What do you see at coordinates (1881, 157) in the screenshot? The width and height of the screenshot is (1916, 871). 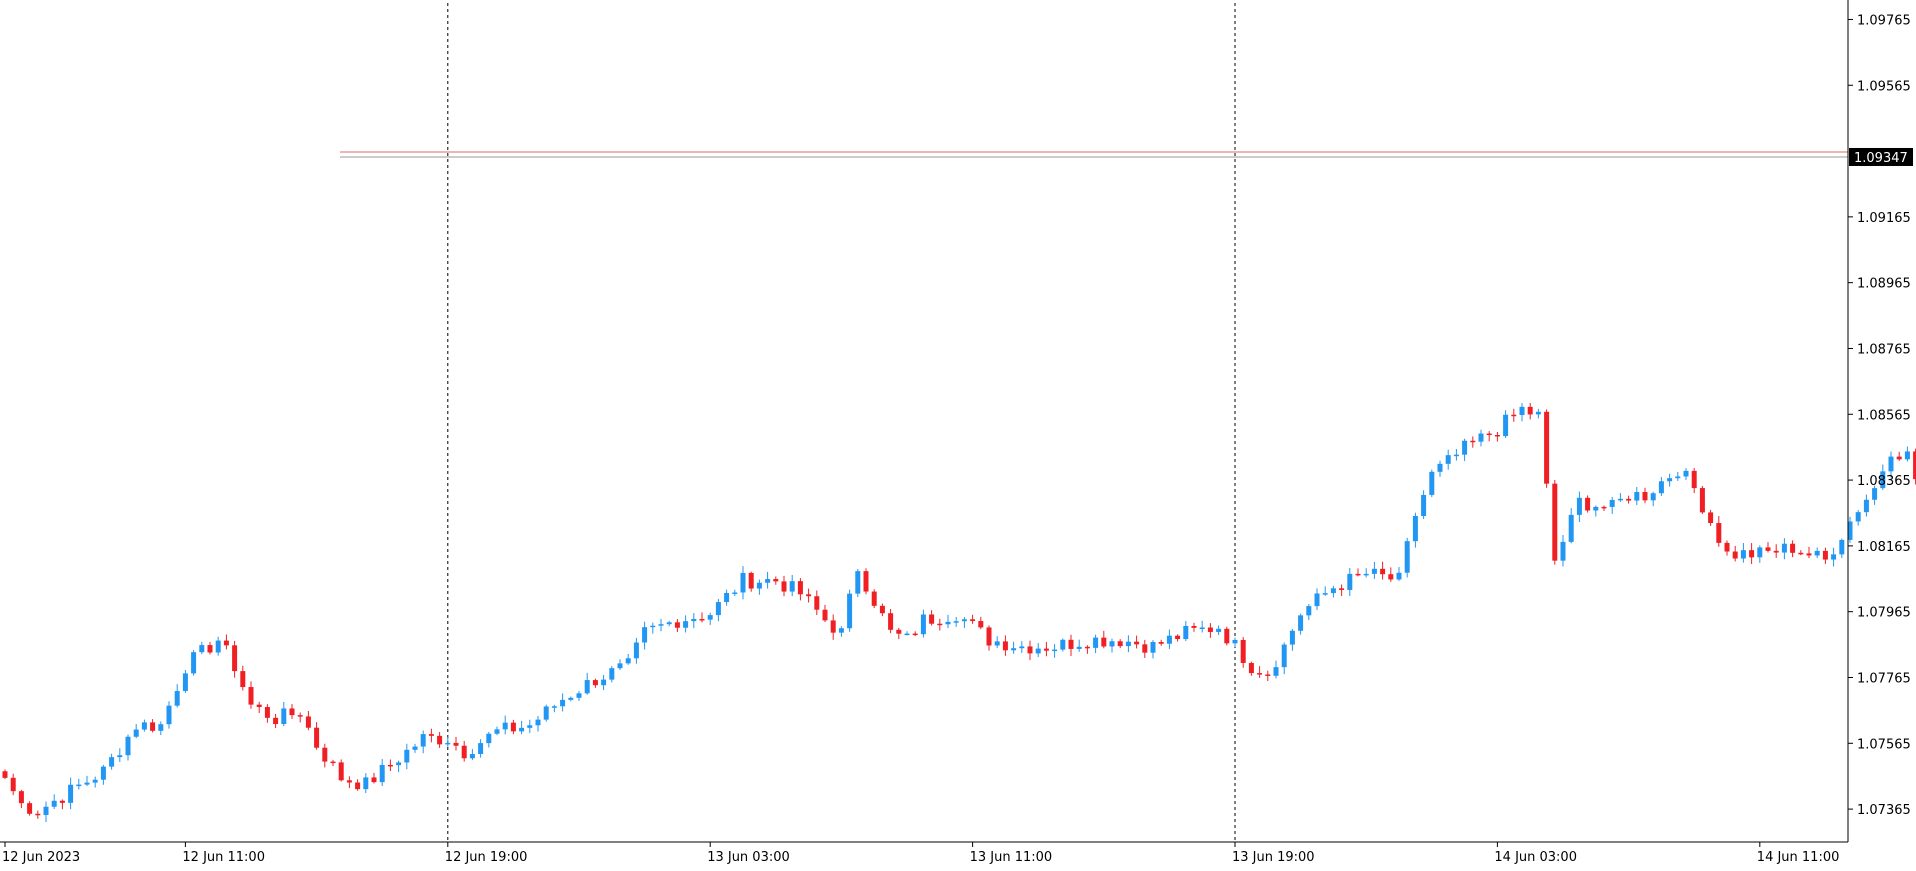 I see `current-price-tag: 1.09347` at bounding box center [1881, 157].